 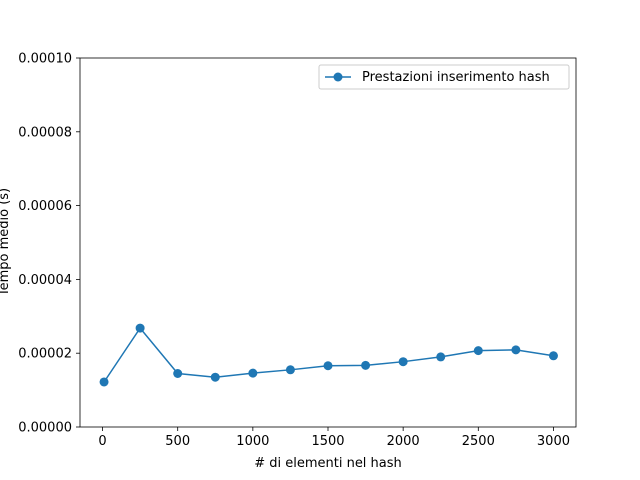 What do you see at coordinates (45, 428) in the screenshot?
I see `y-tick-label: 0.00000` at bounding box center [45, 428].